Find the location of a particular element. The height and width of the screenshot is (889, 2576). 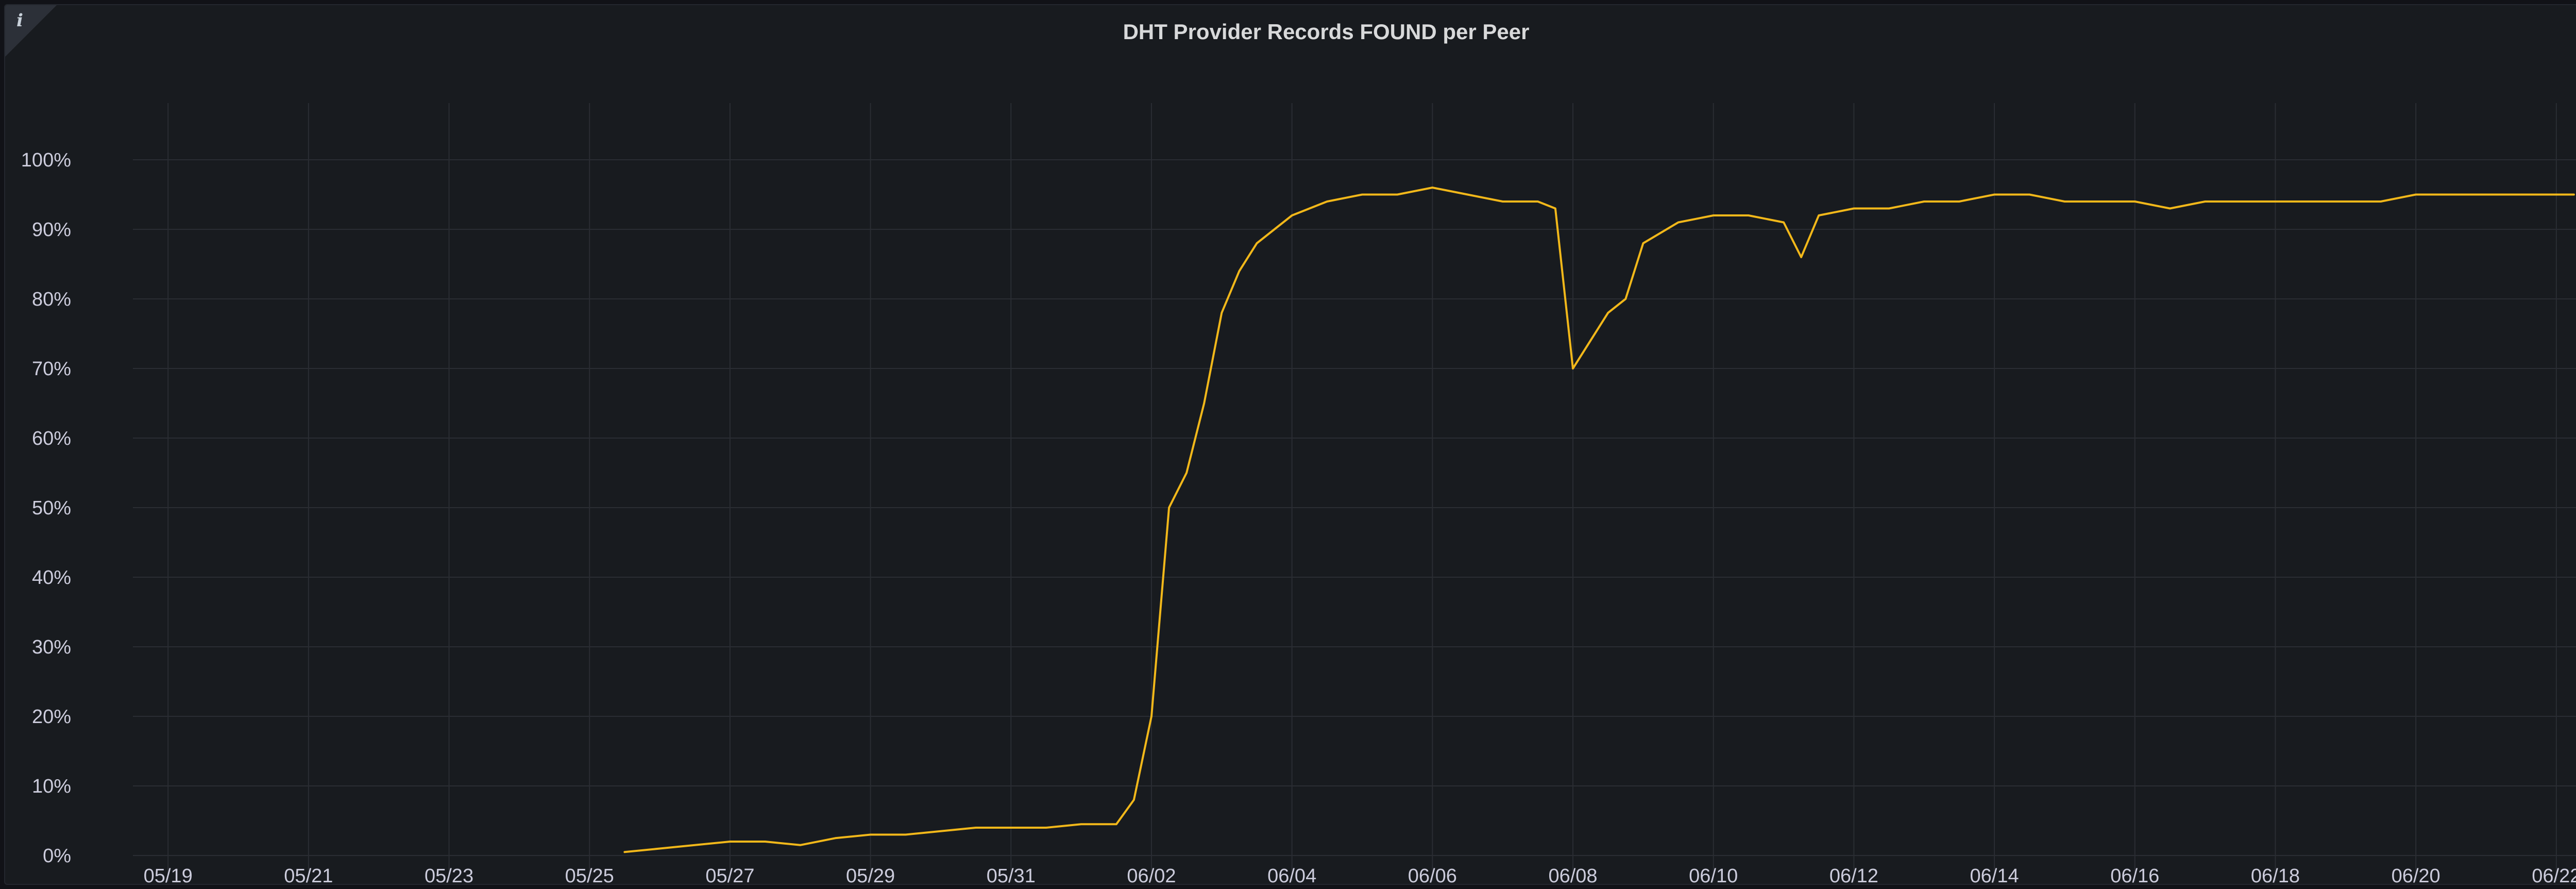

x-tick-label: 06/06 is located at coordinates (1432, 875).